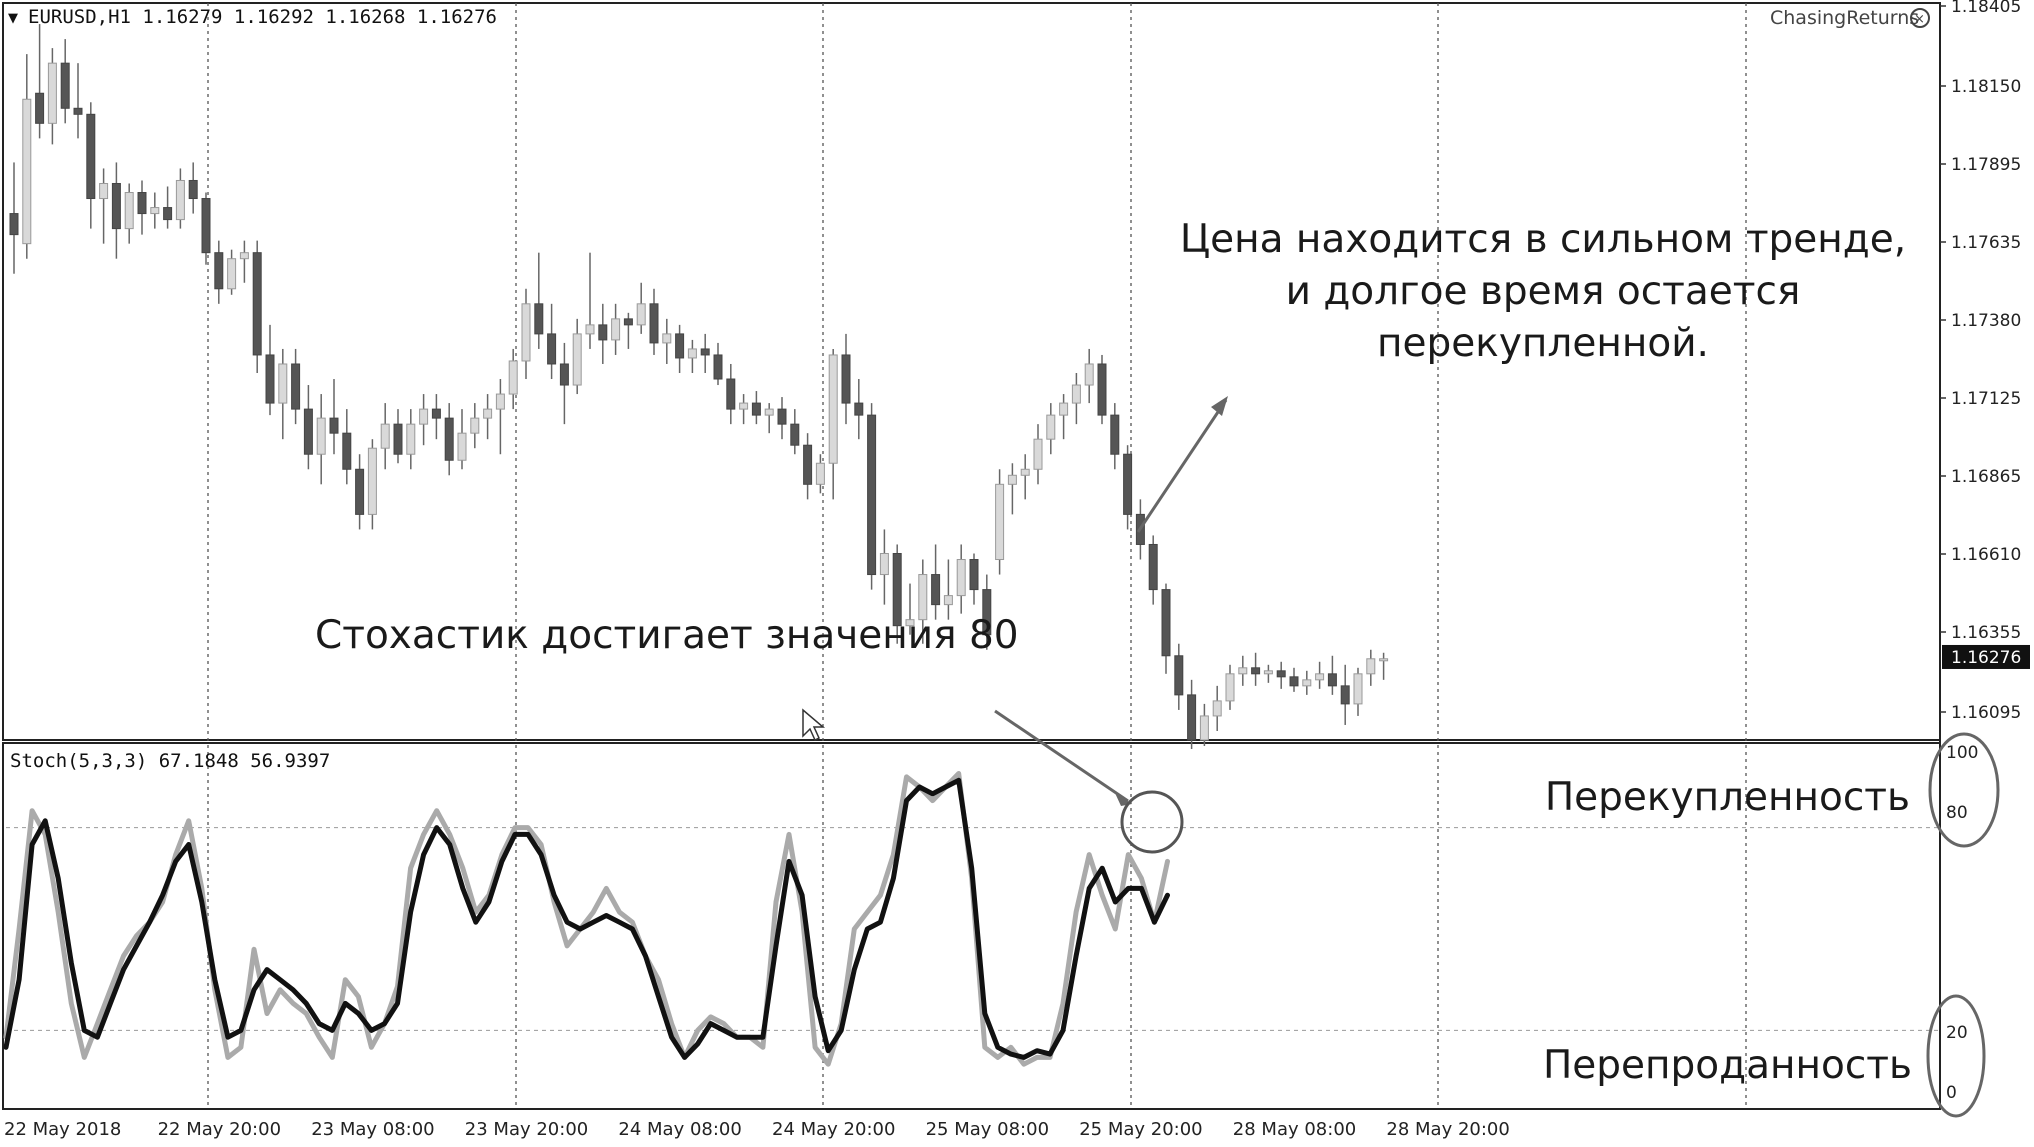 Image resolution: width=2034 pixels, height=1147 pixels. Describe the element at coordinates (1294, 1129) in the screenshot. I see `time-tick-label: 28 May 08:00` at that location.